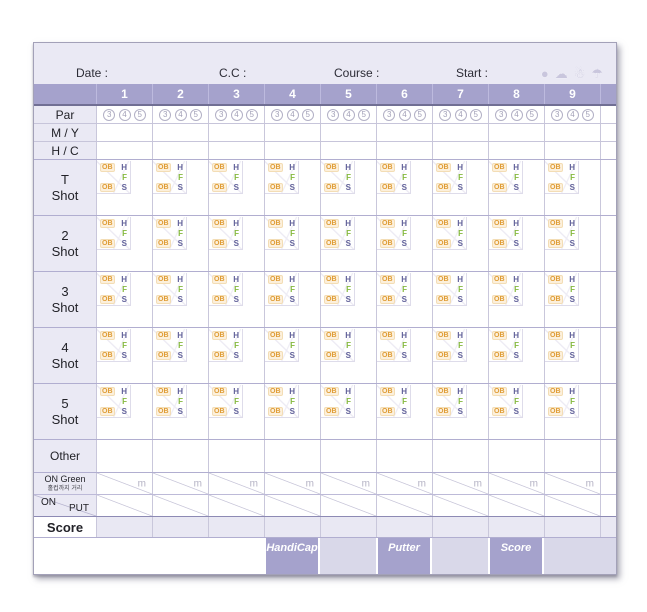 The width and height of the screenshot is (647, 612). I want to click on handicap-value-cell, so click(348, 556).